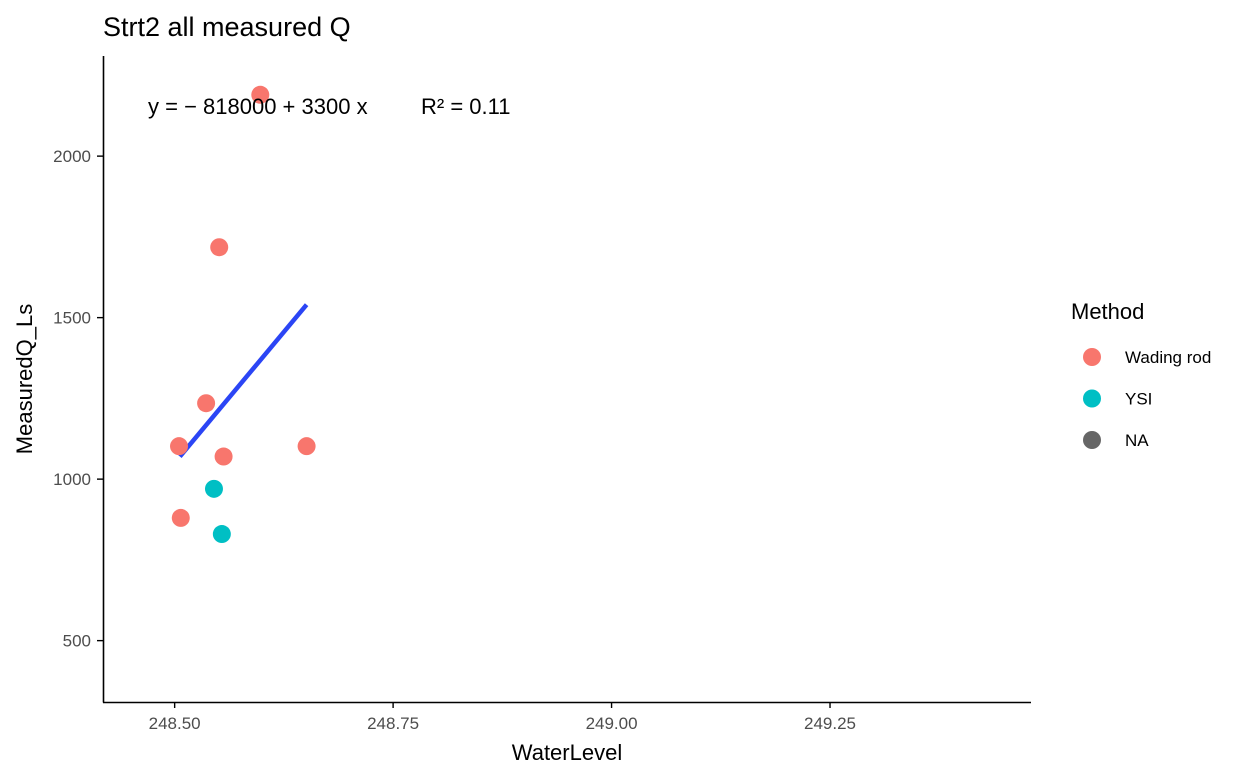 This screenshot has height=778, width=1259. What do you see at coordinates (227, 27) in the screenshot?
I see `chart-title: Strt2 all measured Q` at bounding box center [227, 27].